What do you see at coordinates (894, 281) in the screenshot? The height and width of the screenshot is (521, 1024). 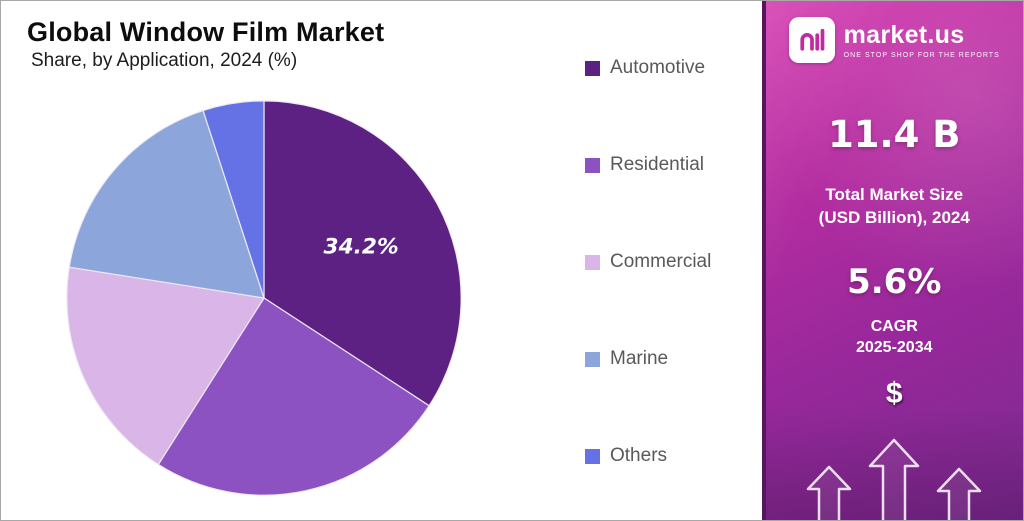 I see `cagr-value: 5.6%` at bounding box center [894, 281].